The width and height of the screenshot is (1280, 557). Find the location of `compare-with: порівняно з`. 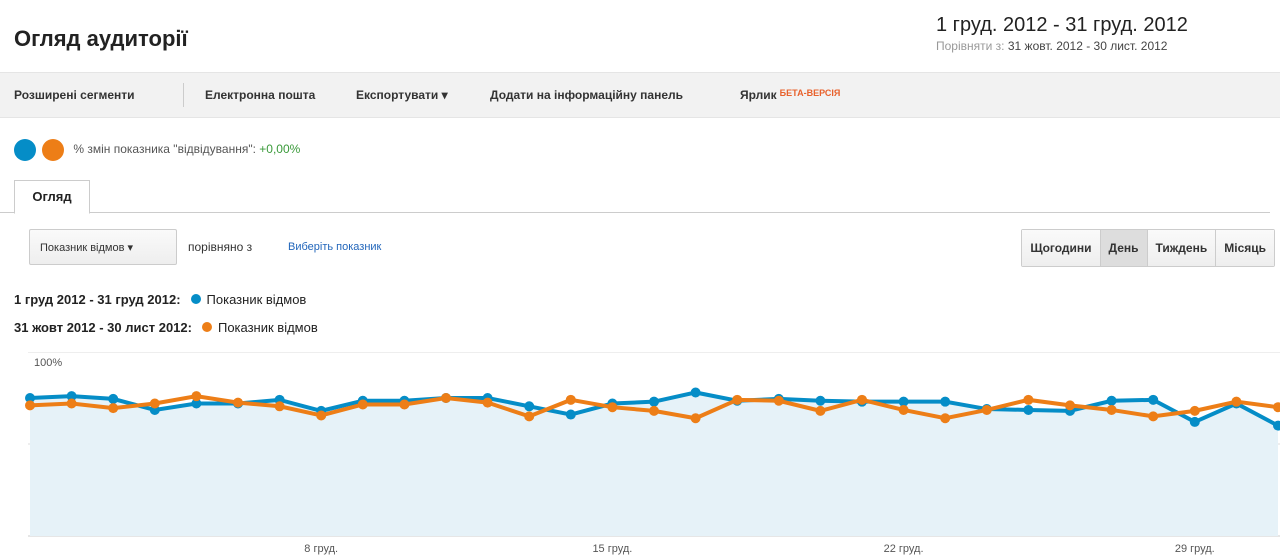

compare-with: порівняно з is located at coordinates (220, 247).